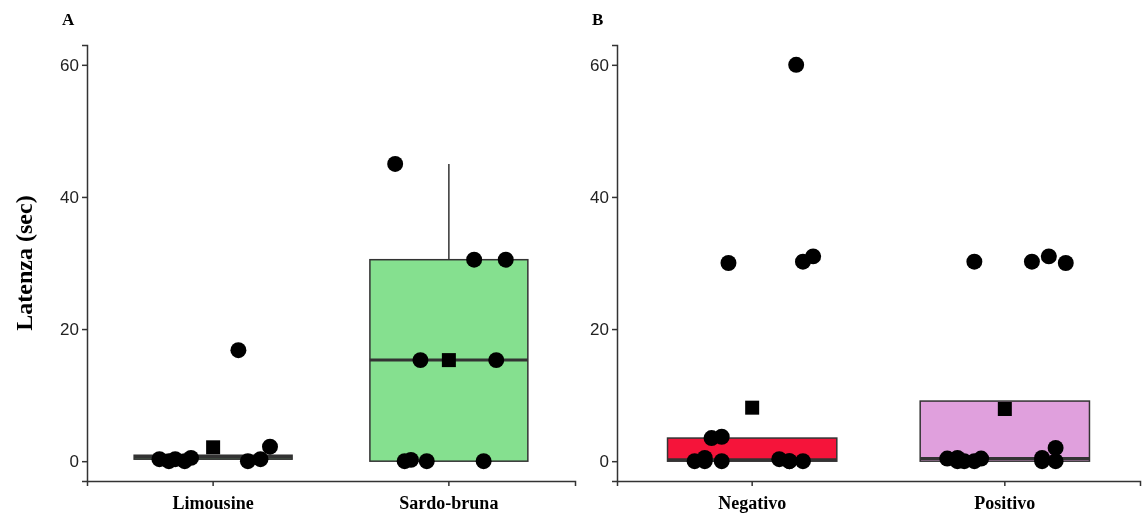  What do you see at coordinates (598, 19) in the screenshot?
I see `chart-title: B` at bounding box center [598, 19].